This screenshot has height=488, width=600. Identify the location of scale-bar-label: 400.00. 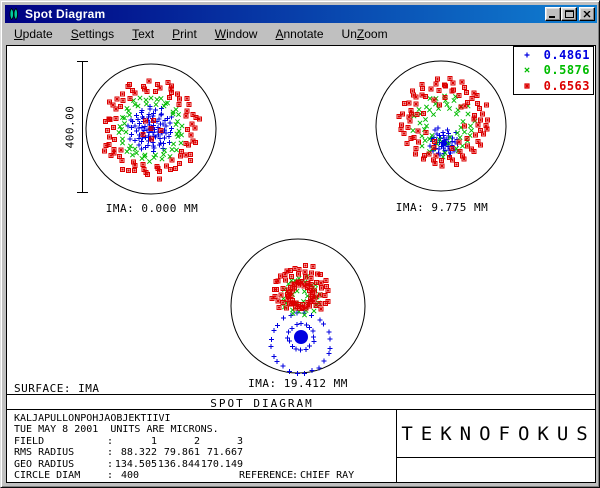
(70, 127).